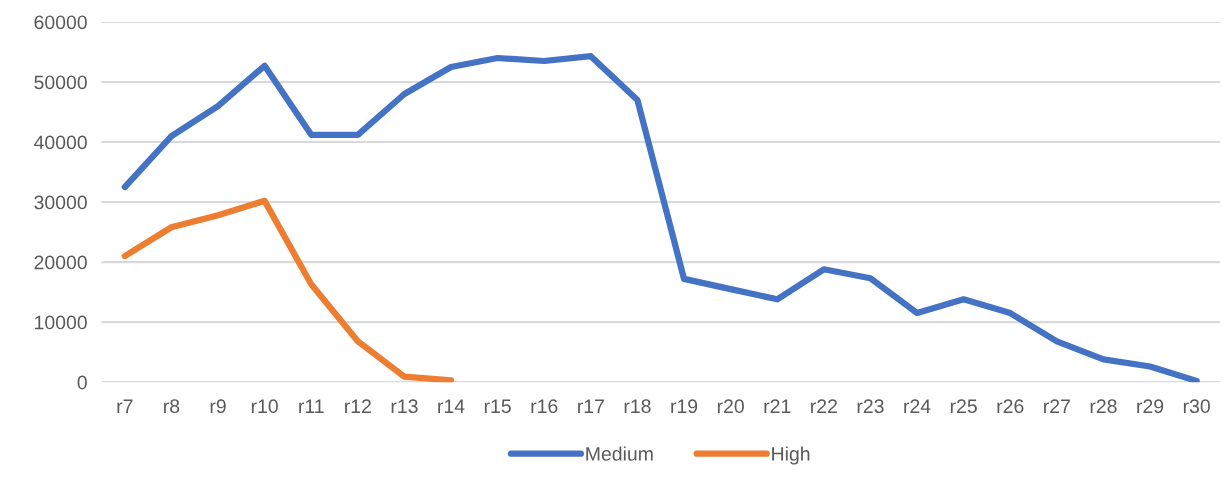  Describe the element at coordinates (1196, 406) in the screenshot. I see `x-tick-label: r30` at that location.